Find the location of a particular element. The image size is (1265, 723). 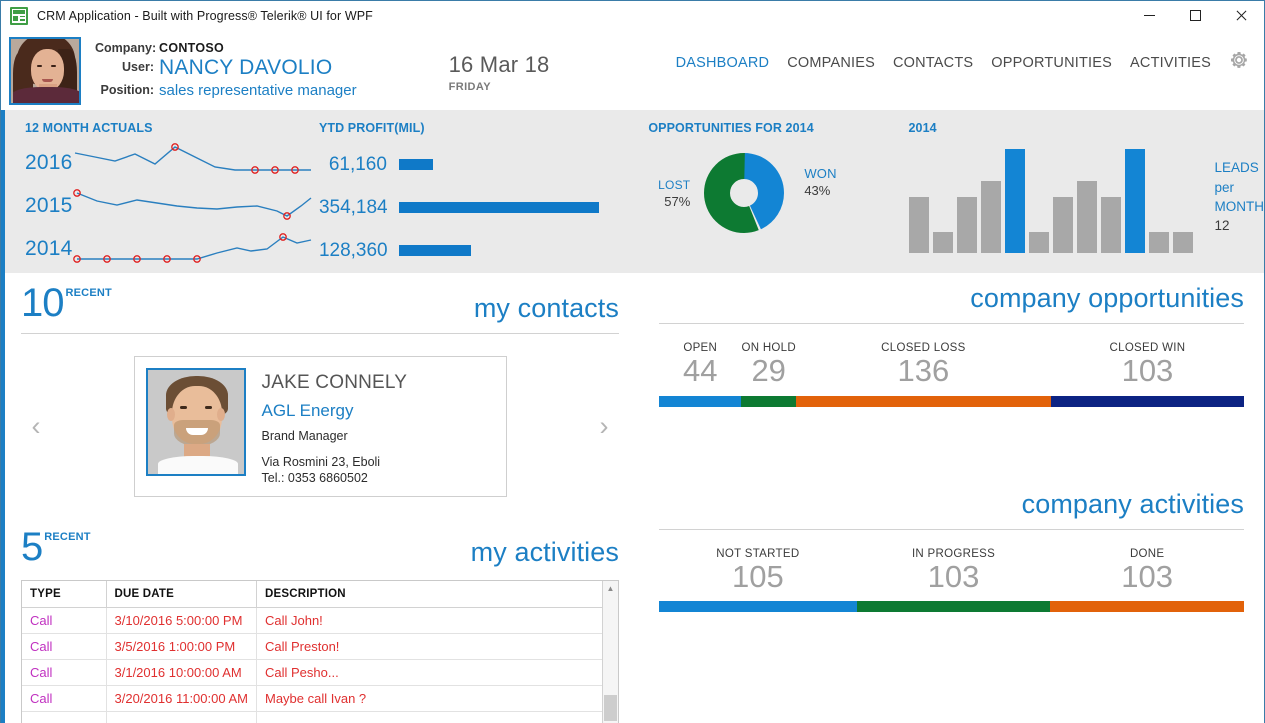

nav-item-companies: COMPANIES is located at coordinates (831, 62).